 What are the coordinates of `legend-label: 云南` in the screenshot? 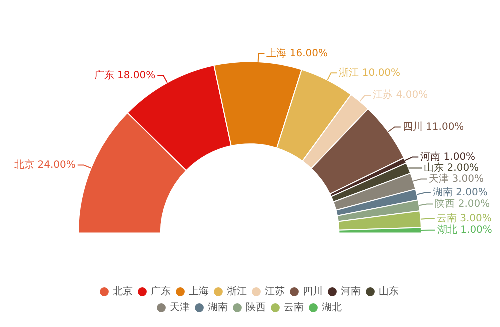 It's located at (294, 308).